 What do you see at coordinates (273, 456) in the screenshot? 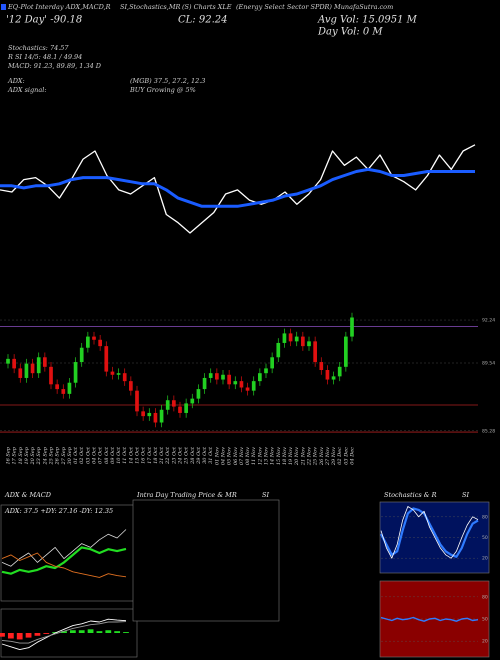
I see `x-tick-label: 14 Nov` at bounding box center [273, 456].